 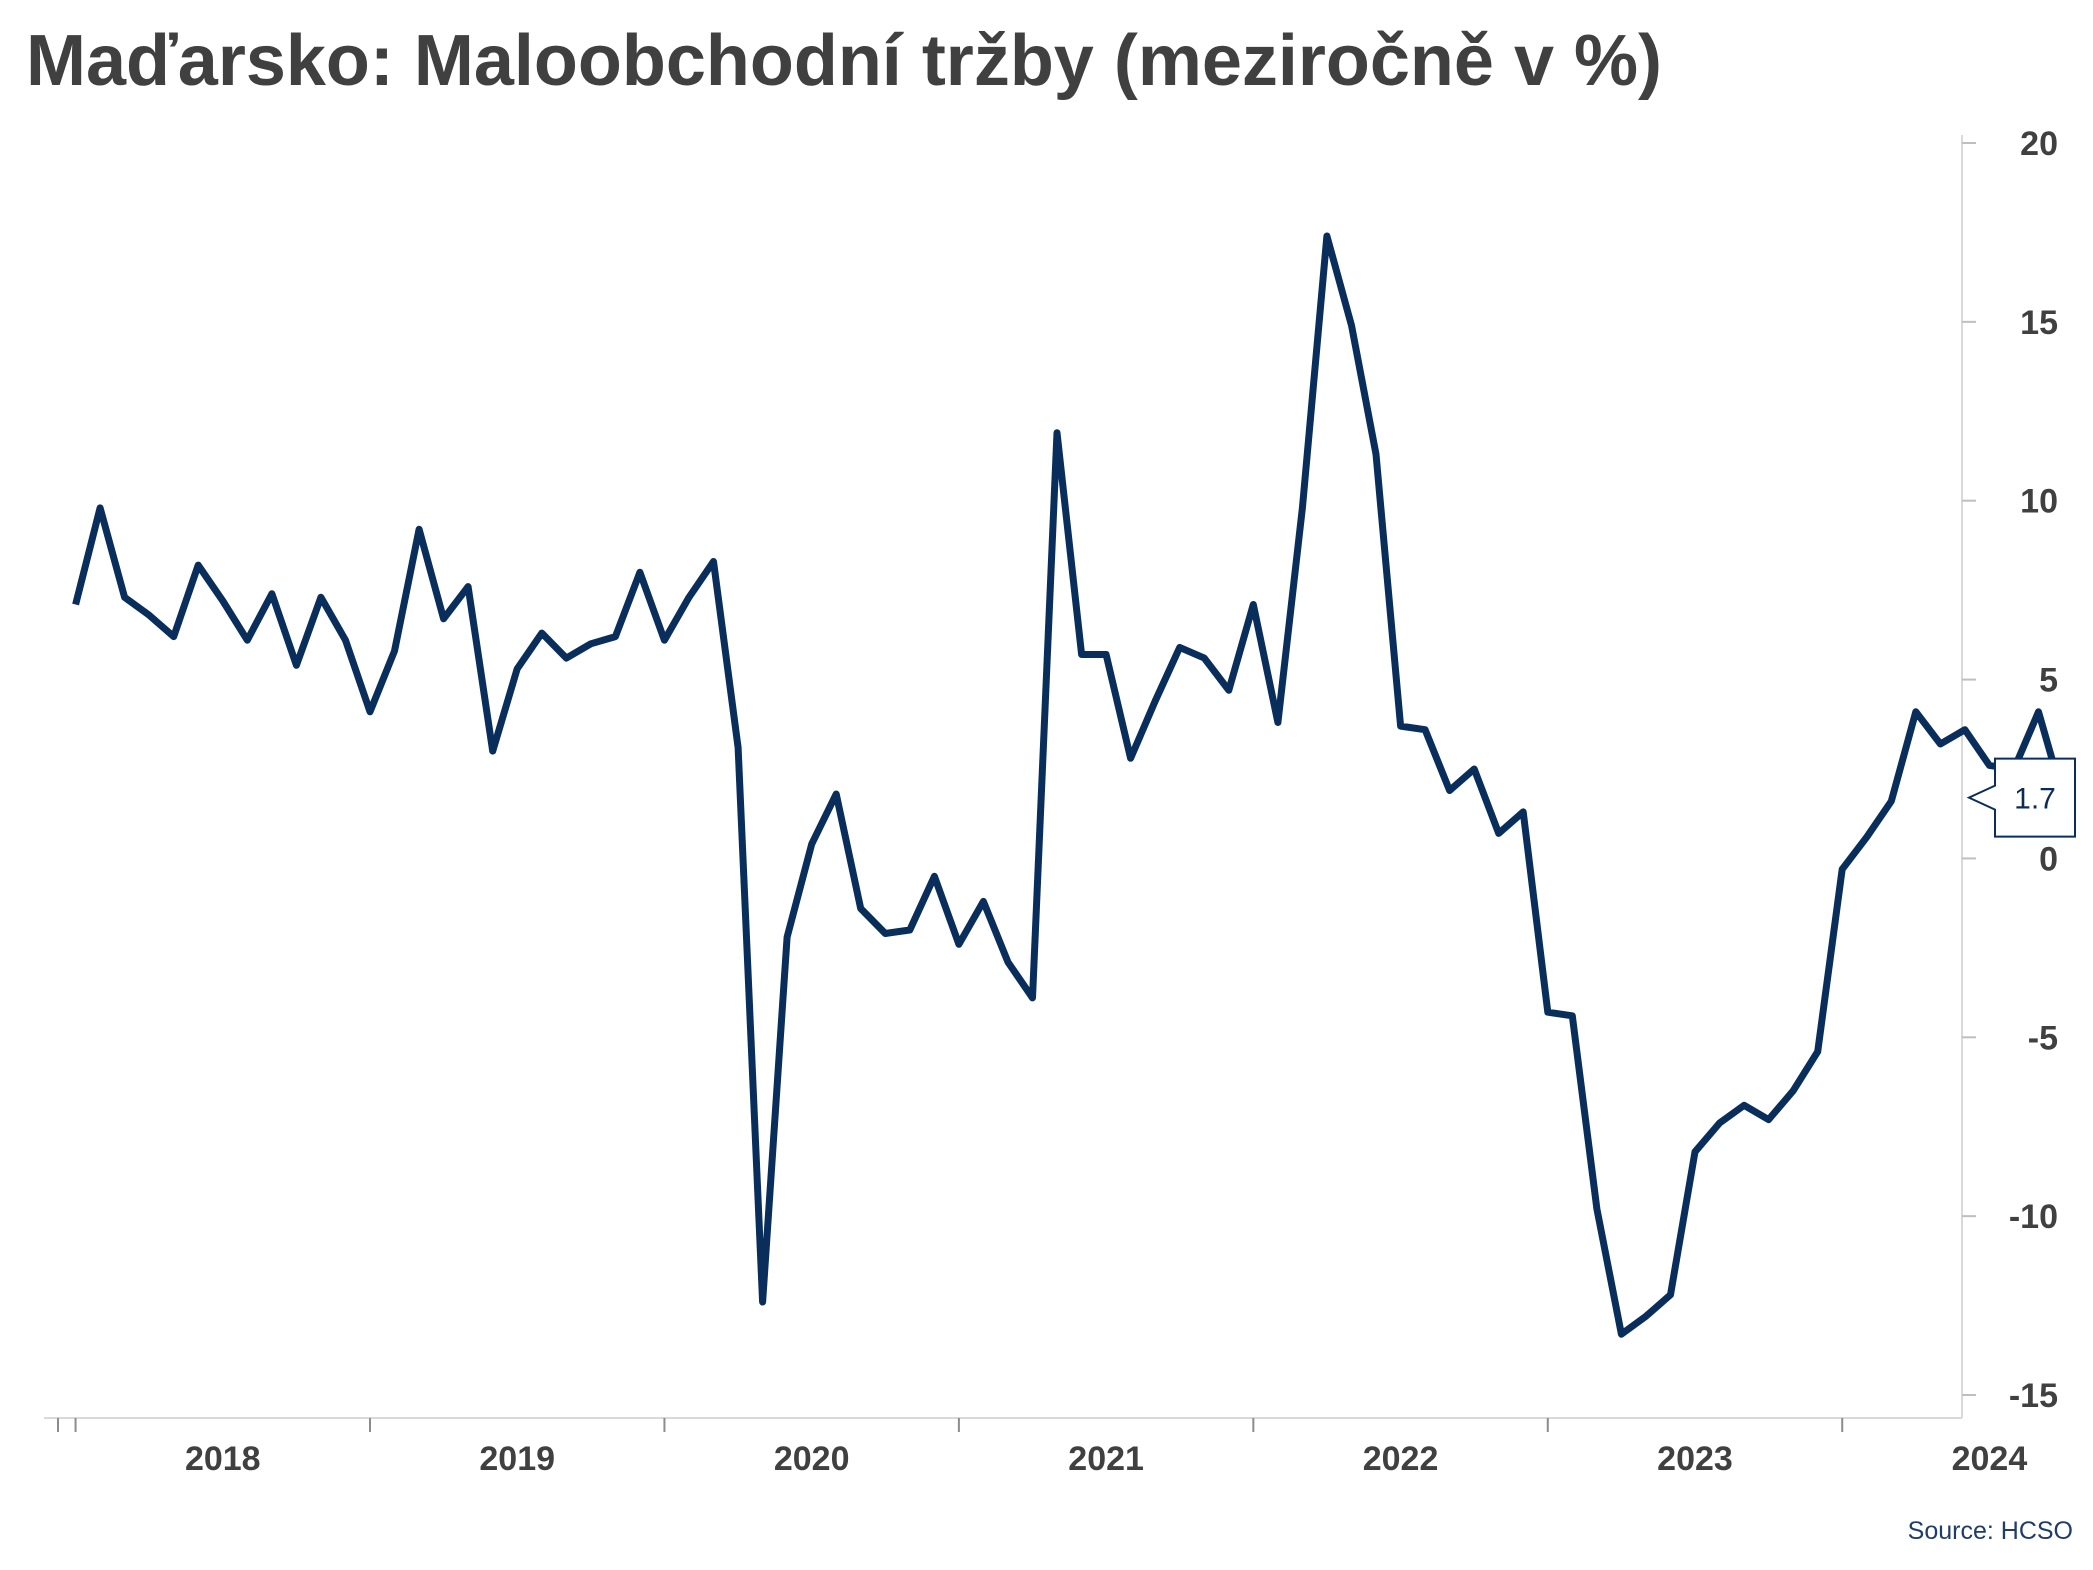 What do you see at coordinates (1990, 1459) in the screenshot?
I see `x-tick-label: 2024` at bounding box center [1990, 1459].